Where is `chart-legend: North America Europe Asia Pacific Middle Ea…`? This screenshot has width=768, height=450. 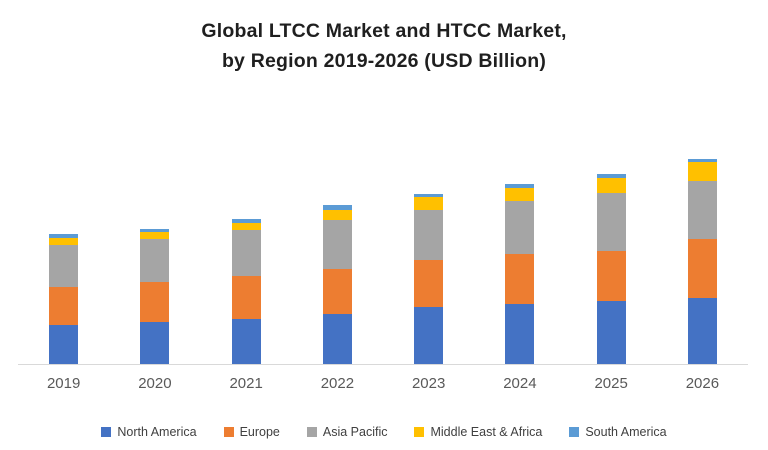
chart-legend: North America Europe Asia Pacific Middle Ea… is located at coordinates (384, 432).